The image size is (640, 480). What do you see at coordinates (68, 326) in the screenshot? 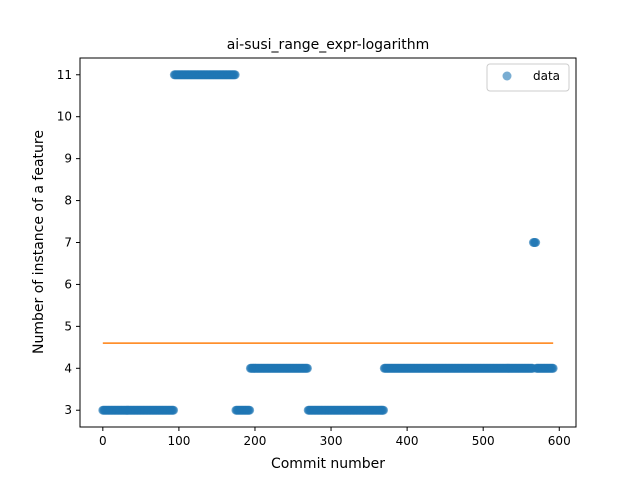
I see `y-tick-label: 5` at bounding box center [68, 326].